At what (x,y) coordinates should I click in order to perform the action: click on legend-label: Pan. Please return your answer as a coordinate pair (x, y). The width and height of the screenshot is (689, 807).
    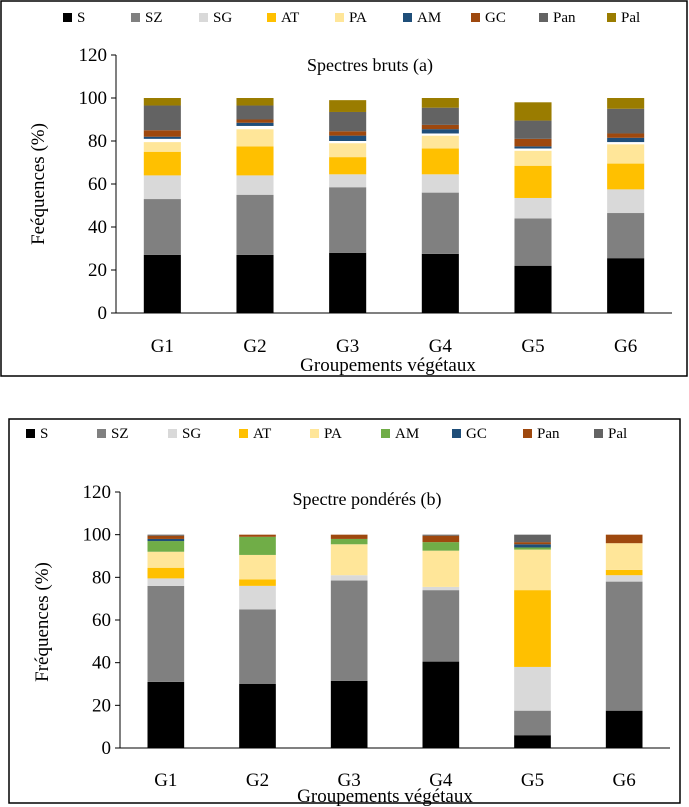
    Looking at the image, I should click on (564, 18).